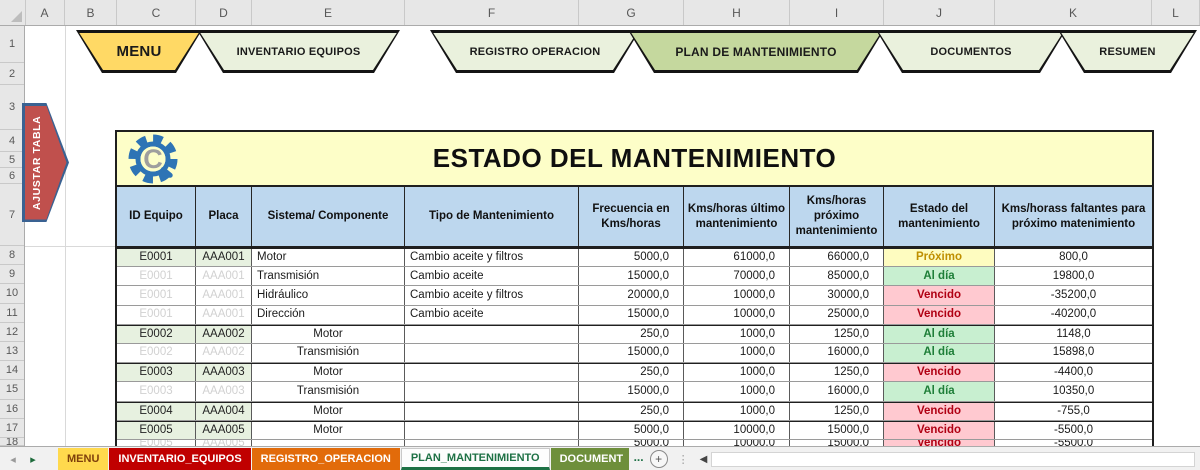  I want to click on sheet-tab-registro_operacion: REGISTRO_OPERACION, so click(325, 459).